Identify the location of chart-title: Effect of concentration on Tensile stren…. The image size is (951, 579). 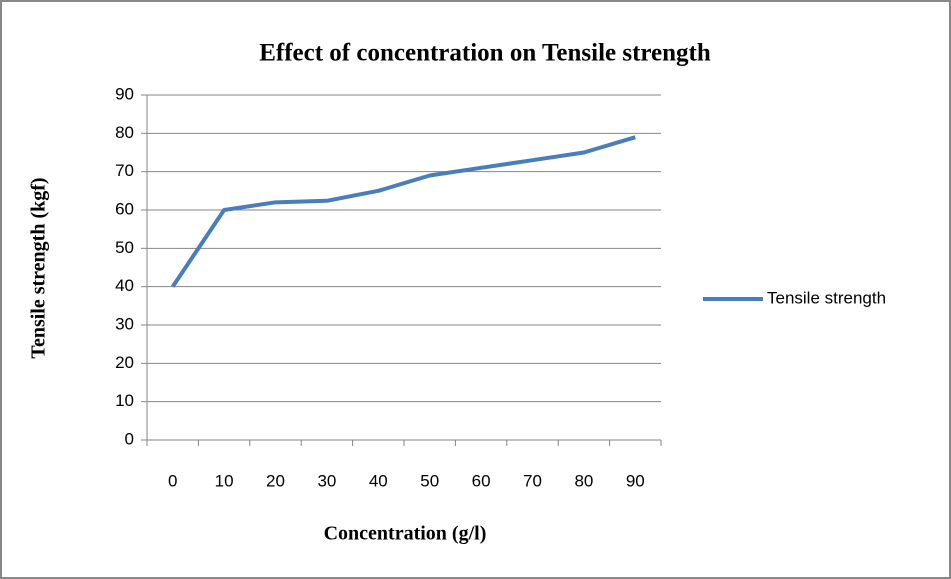
(485, 53).